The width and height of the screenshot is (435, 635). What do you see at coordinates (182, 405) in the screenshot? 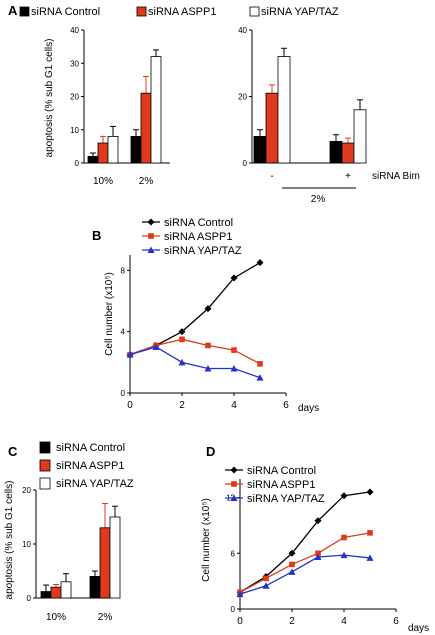
I see `panel-b-xtick-label: 2` at bounding box center [182, 405].